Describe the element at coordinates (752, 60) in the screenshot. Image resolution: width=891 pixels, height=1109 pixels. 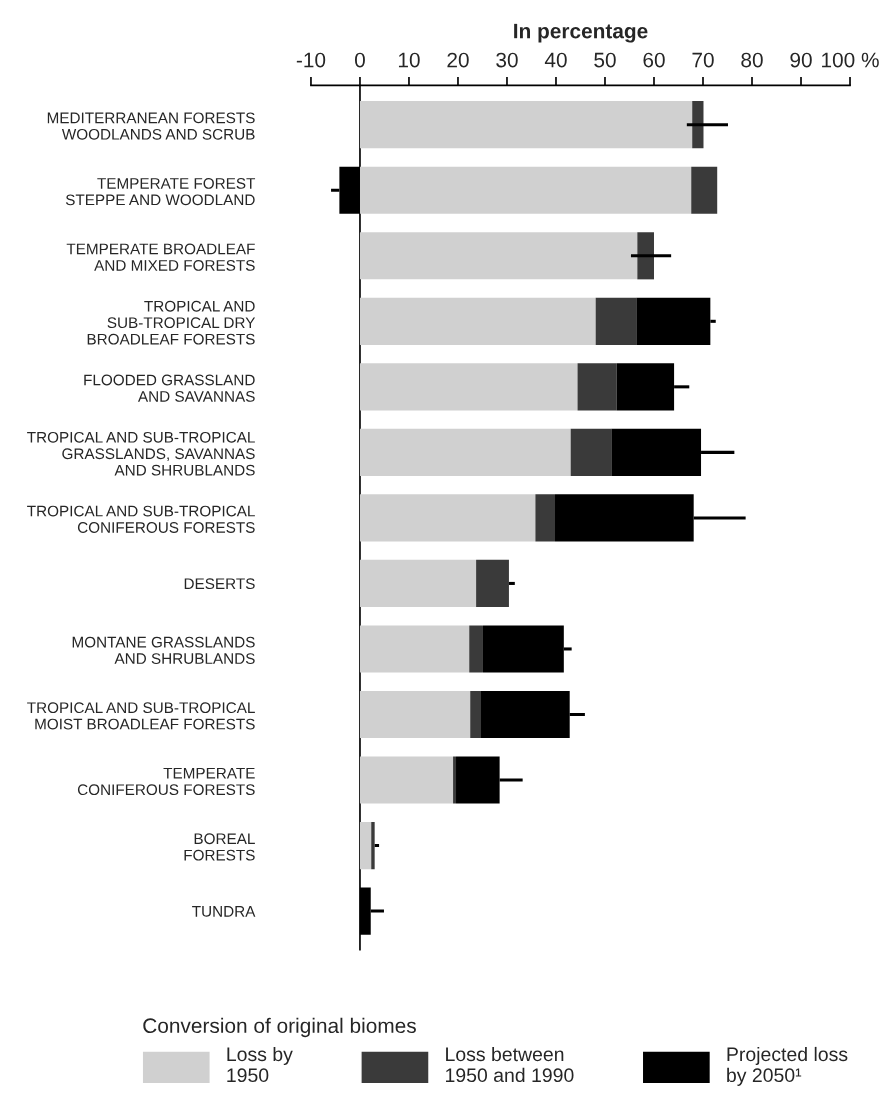
I see `x-tick-label: 80` at that location.